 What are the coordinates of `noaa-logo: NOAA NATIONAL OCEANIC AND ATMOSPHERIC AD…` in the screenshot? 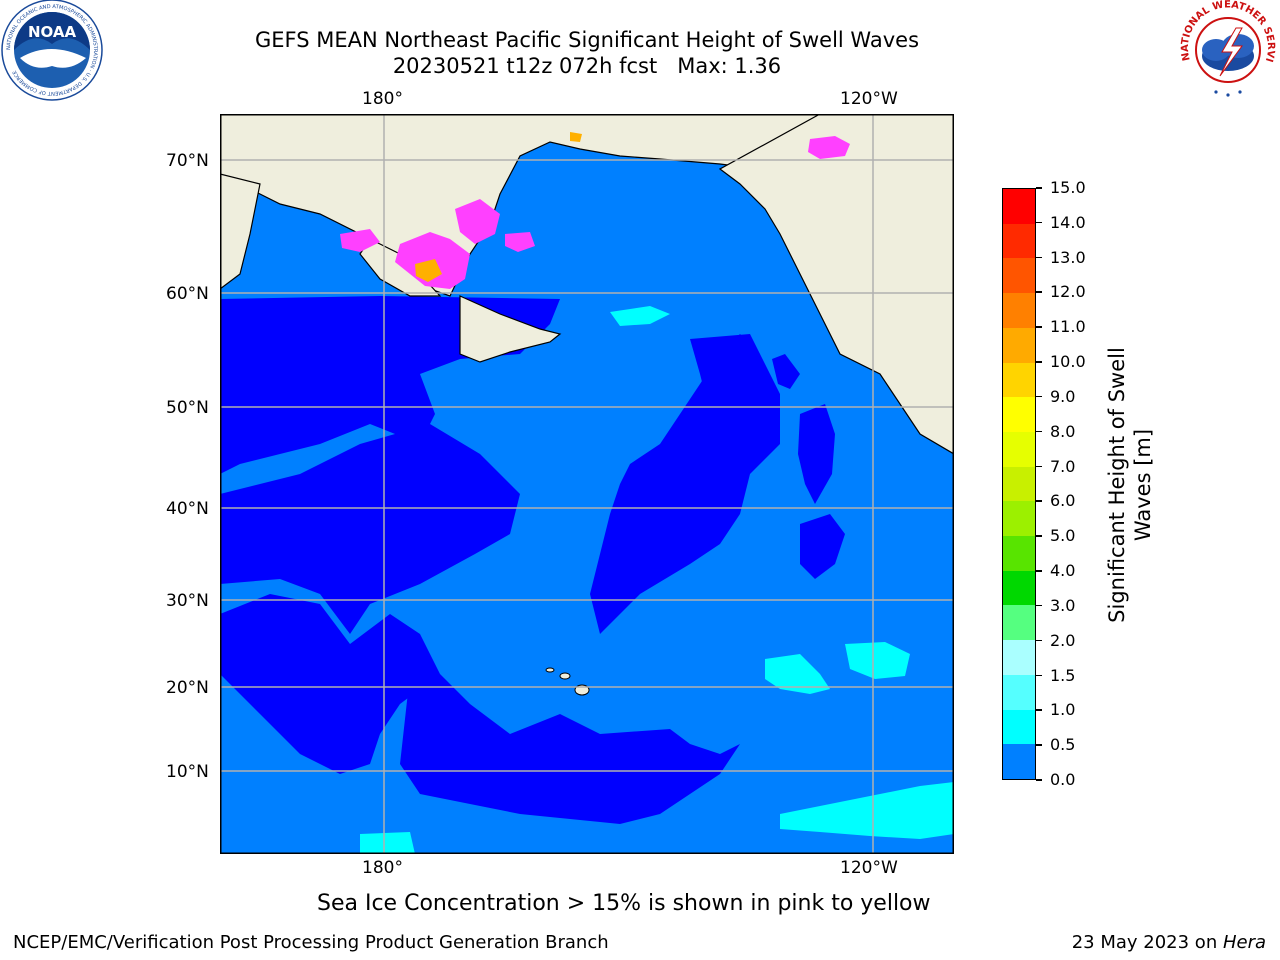 It's located at (52, 52).